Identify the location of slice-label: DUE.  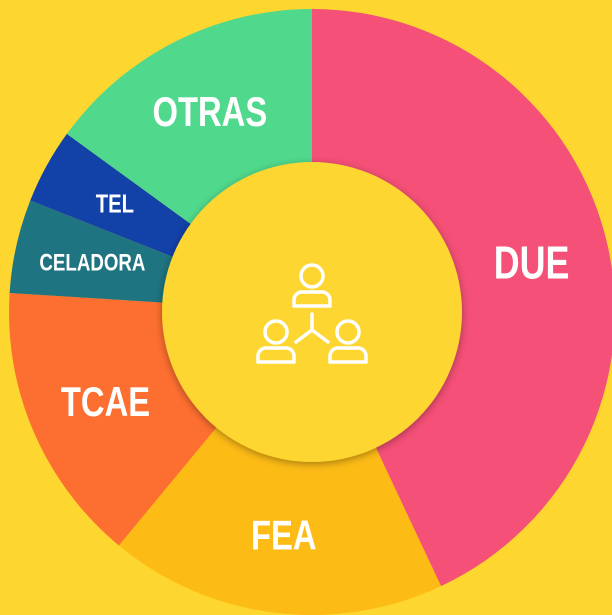
(532, 262).